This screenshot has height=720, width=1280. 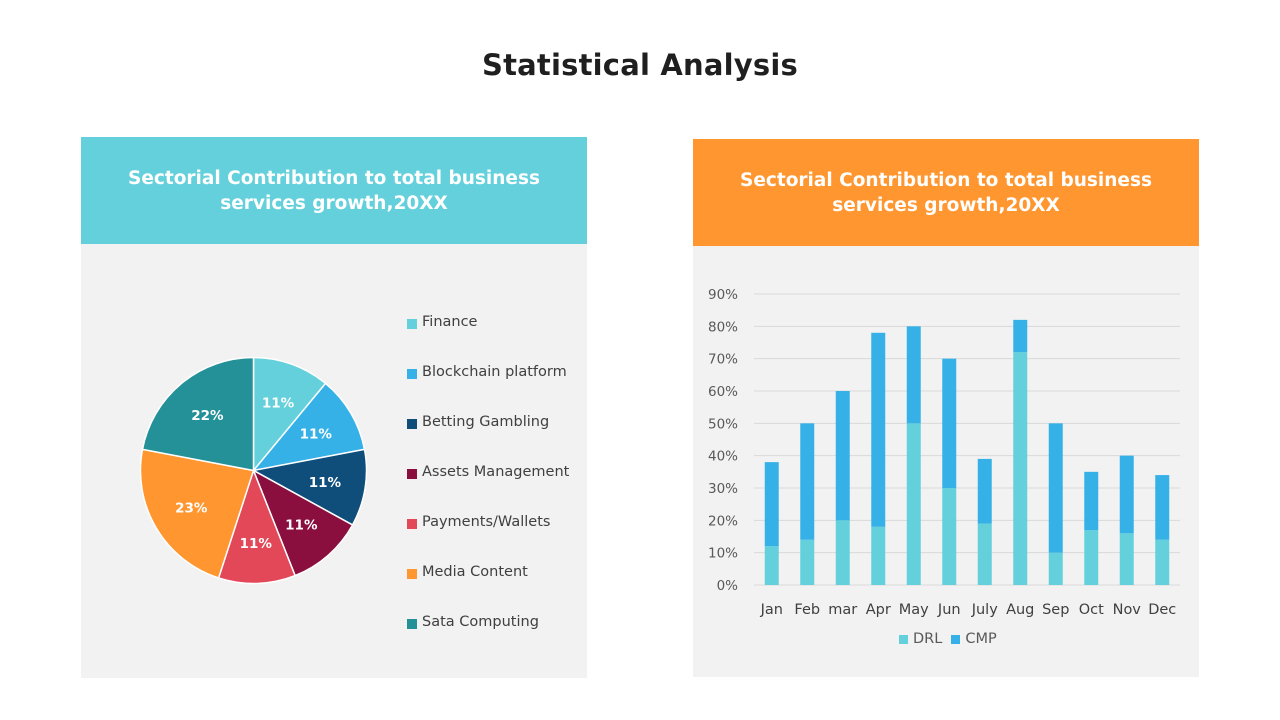 What do you see at coordinates (878, 555) in the screenshot?
I see `bar-drl-apr` at bounding box center [878, 555].